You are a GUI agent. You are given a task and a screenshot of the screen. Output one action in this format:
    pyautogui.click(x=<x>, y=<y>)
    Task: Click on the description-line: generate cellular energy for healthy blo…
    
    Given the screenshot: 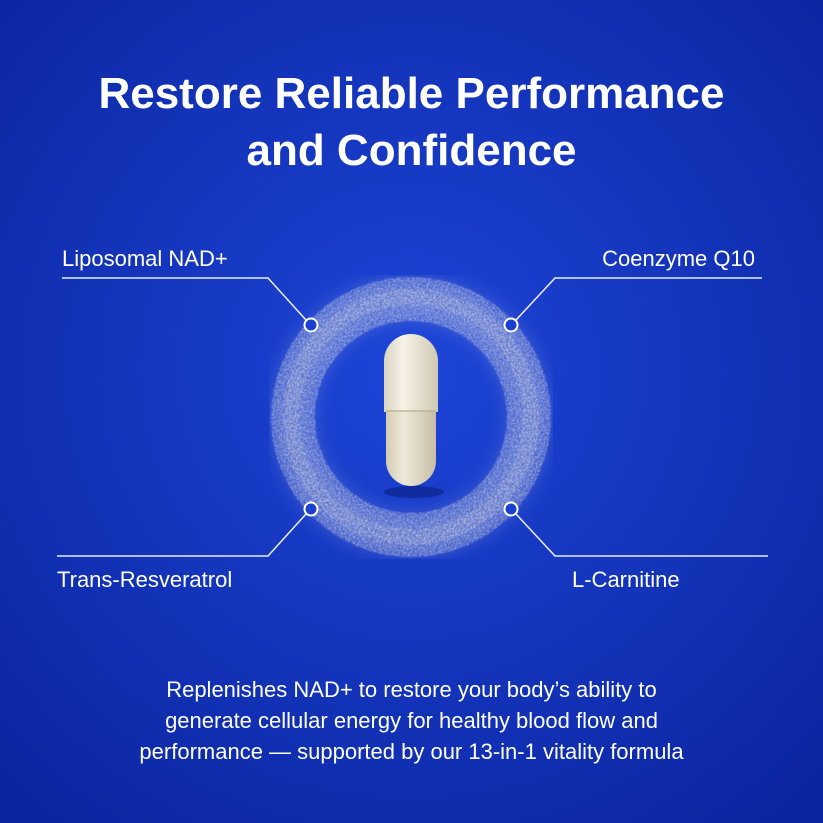 What is the action you would take?
    pyautogui.click(x=411, y=720)
    